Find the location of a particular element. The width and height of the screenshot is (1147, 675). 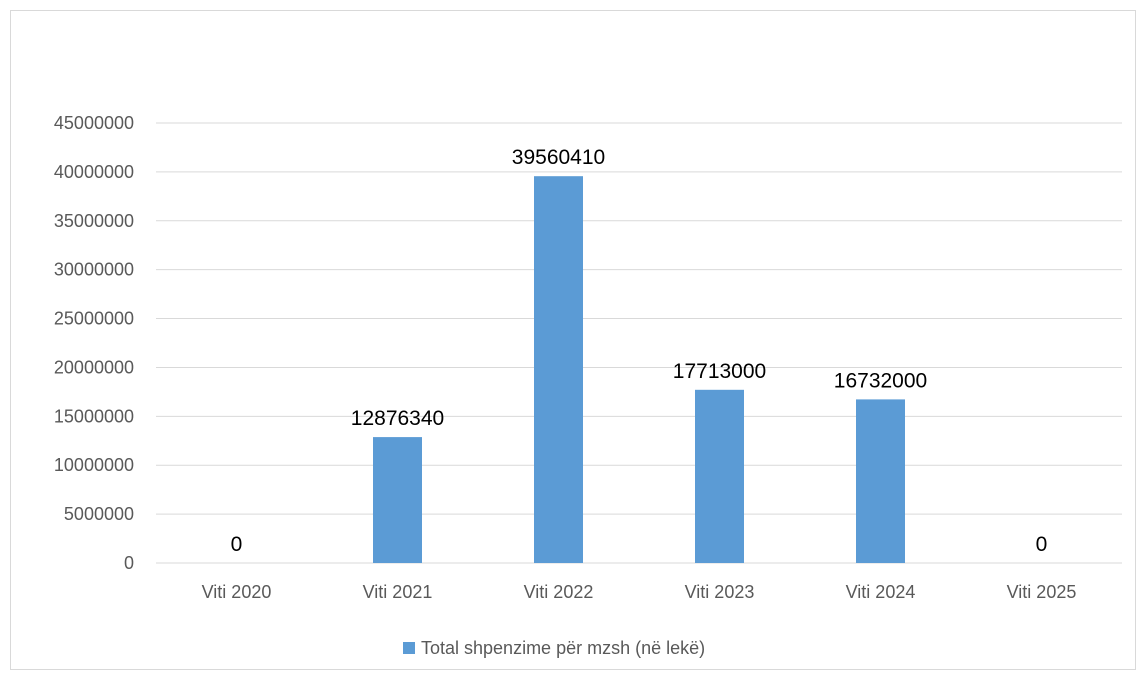

data-label: 12876340 is located at coordinates (397, 418).